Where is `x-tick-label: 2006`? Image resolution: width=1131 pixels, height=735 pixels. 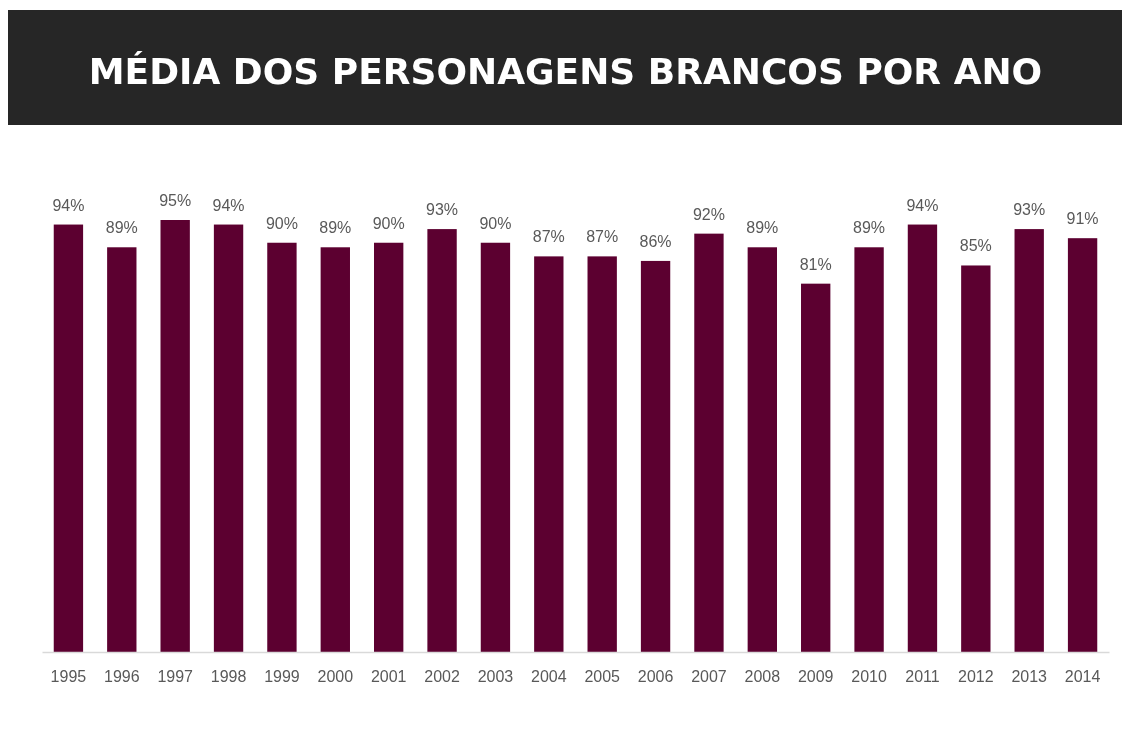 x-tick-label: 2006 is located at coordinates (655, 677).